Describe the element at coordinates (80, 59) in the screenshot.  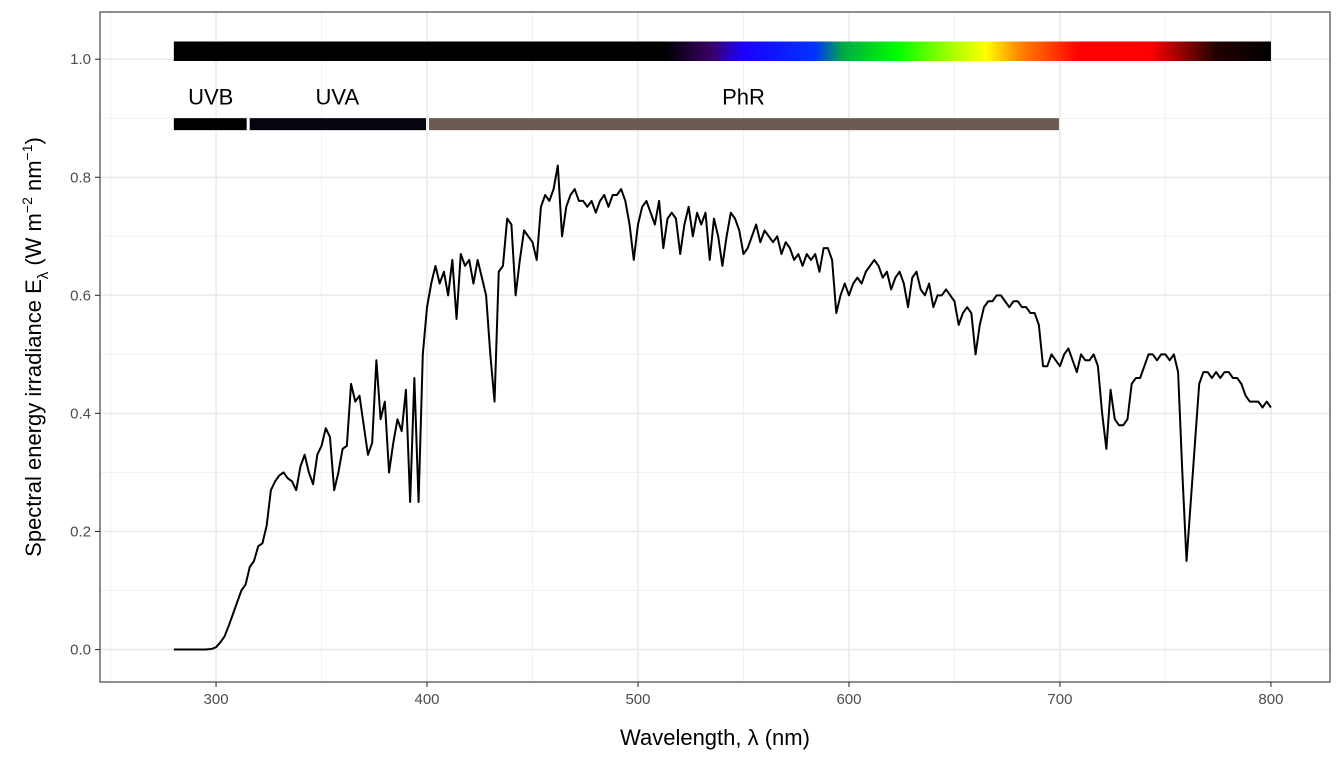
I see `y-tick-label: 1.0` at that location.